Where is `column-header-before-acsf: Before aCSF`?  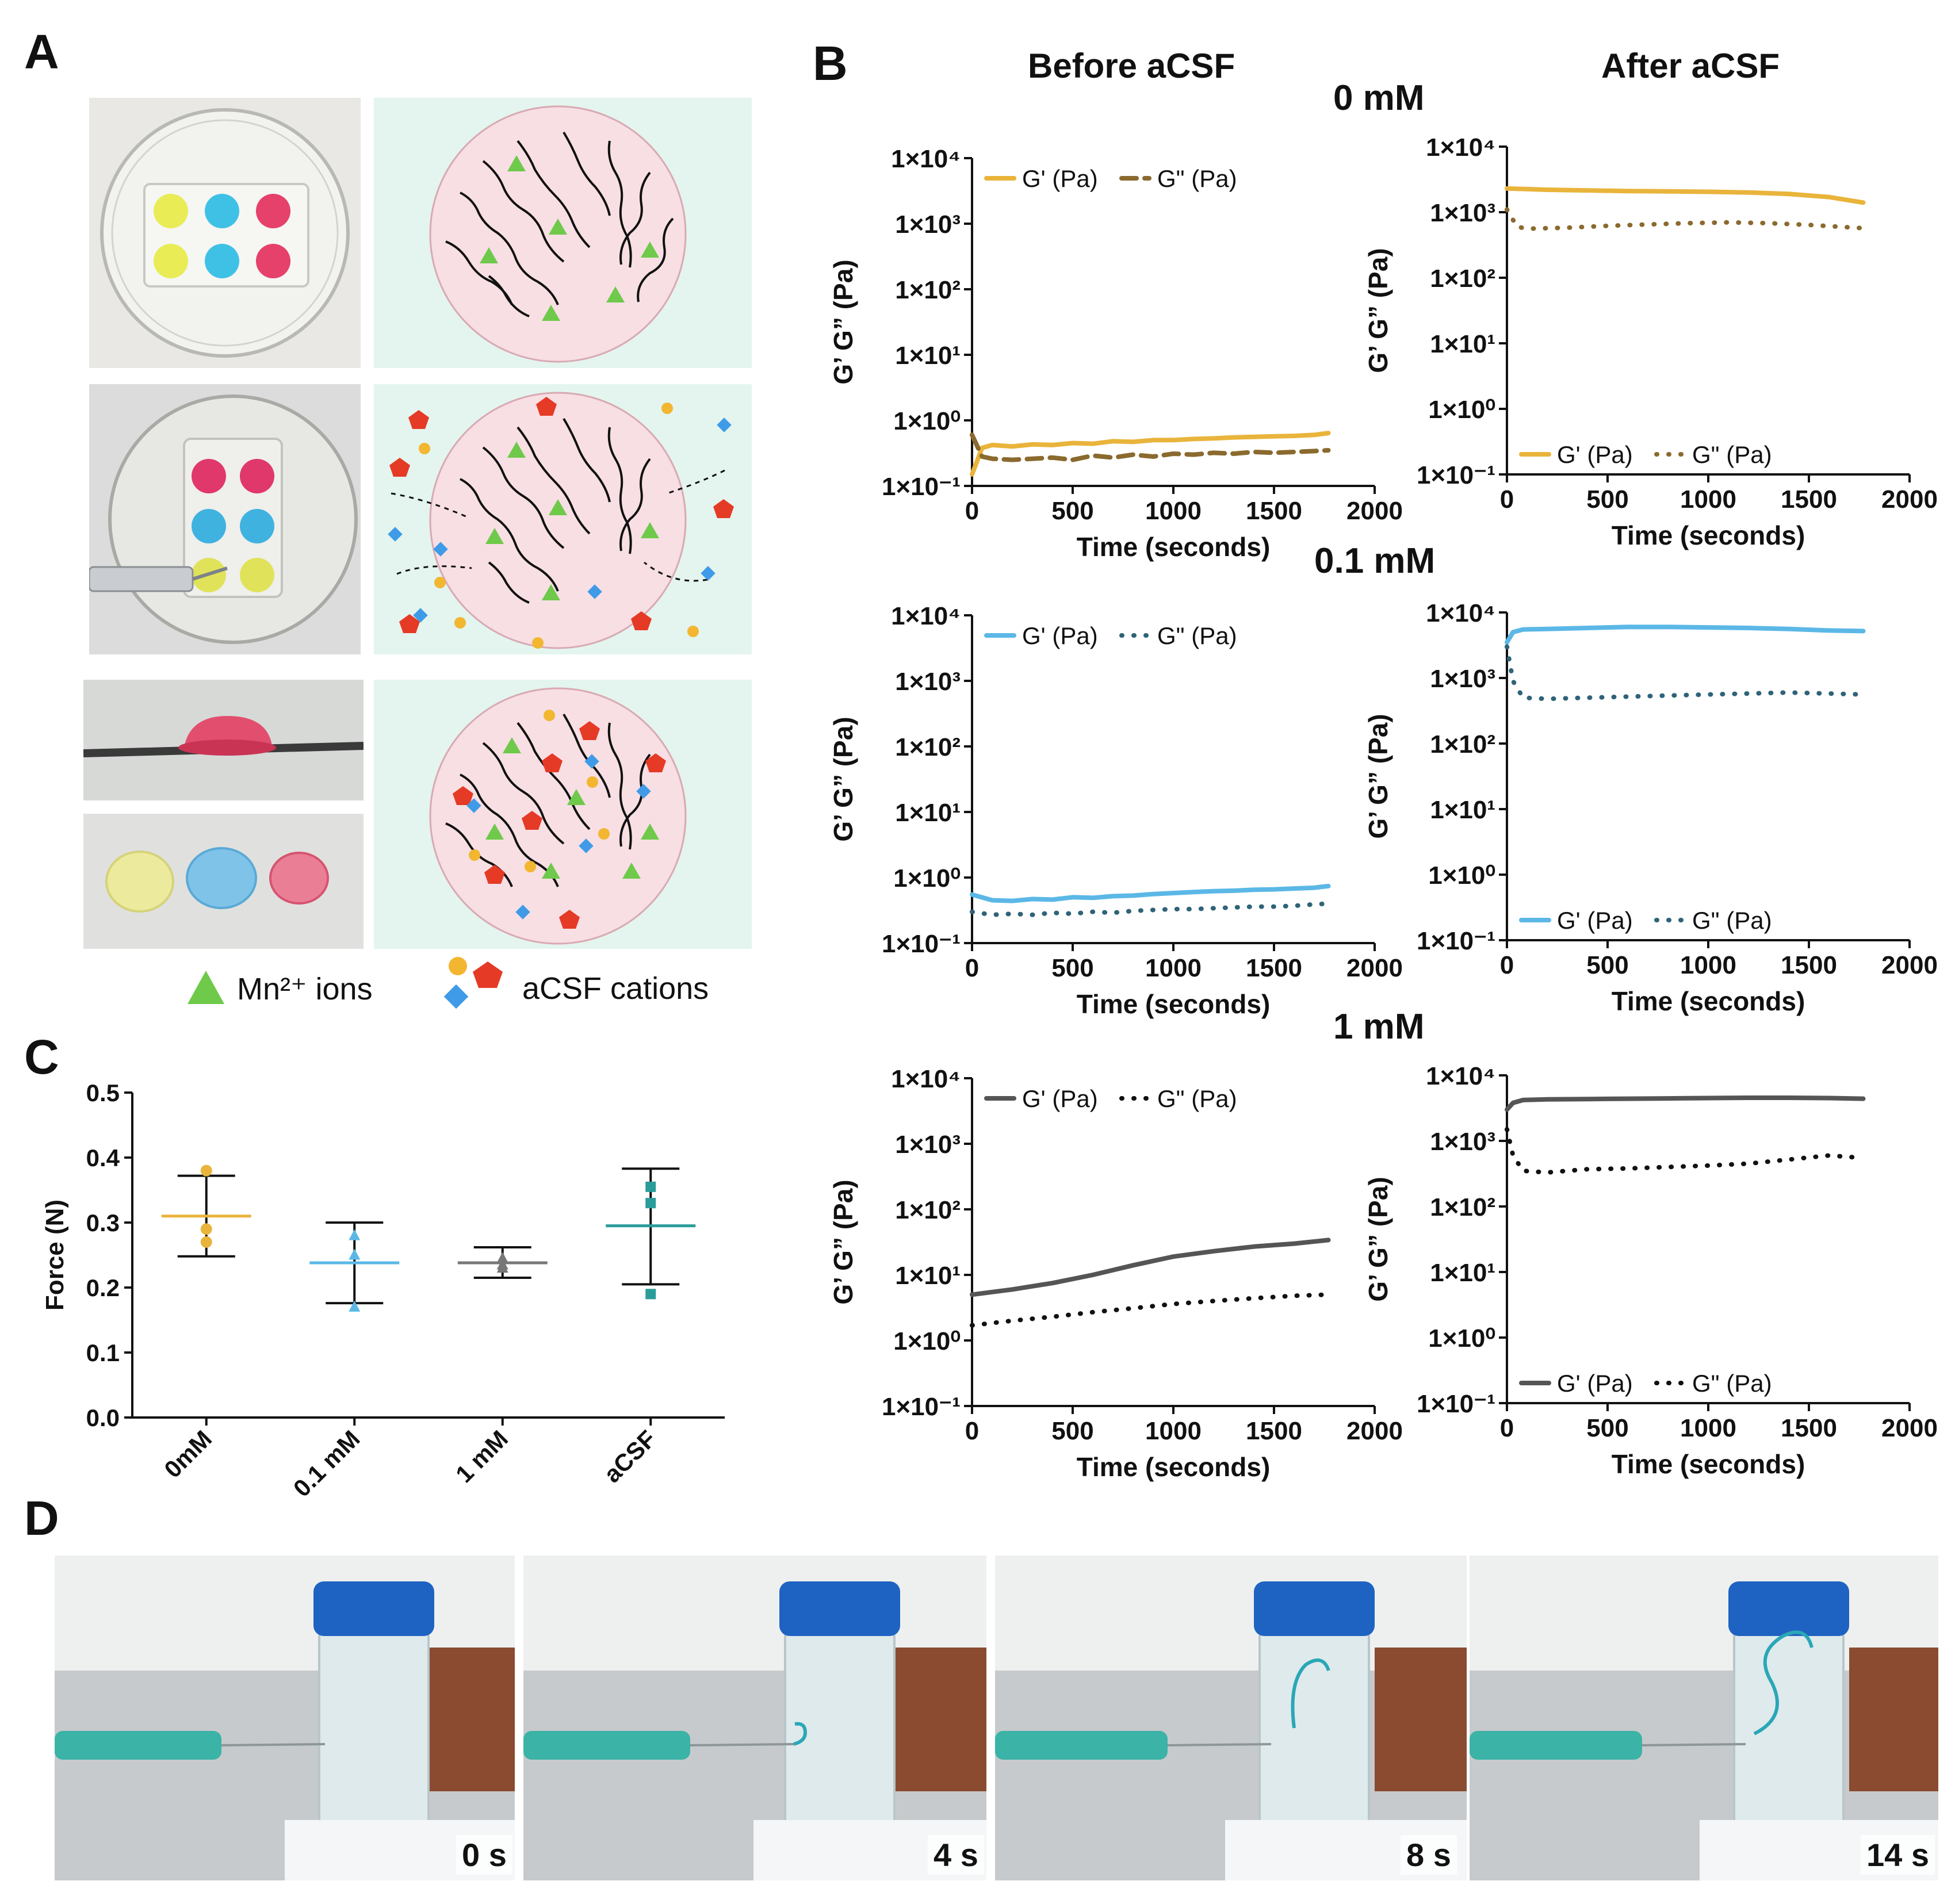 column-header-before-acsf: Before aCSF is located at coordinates (1132, 66).